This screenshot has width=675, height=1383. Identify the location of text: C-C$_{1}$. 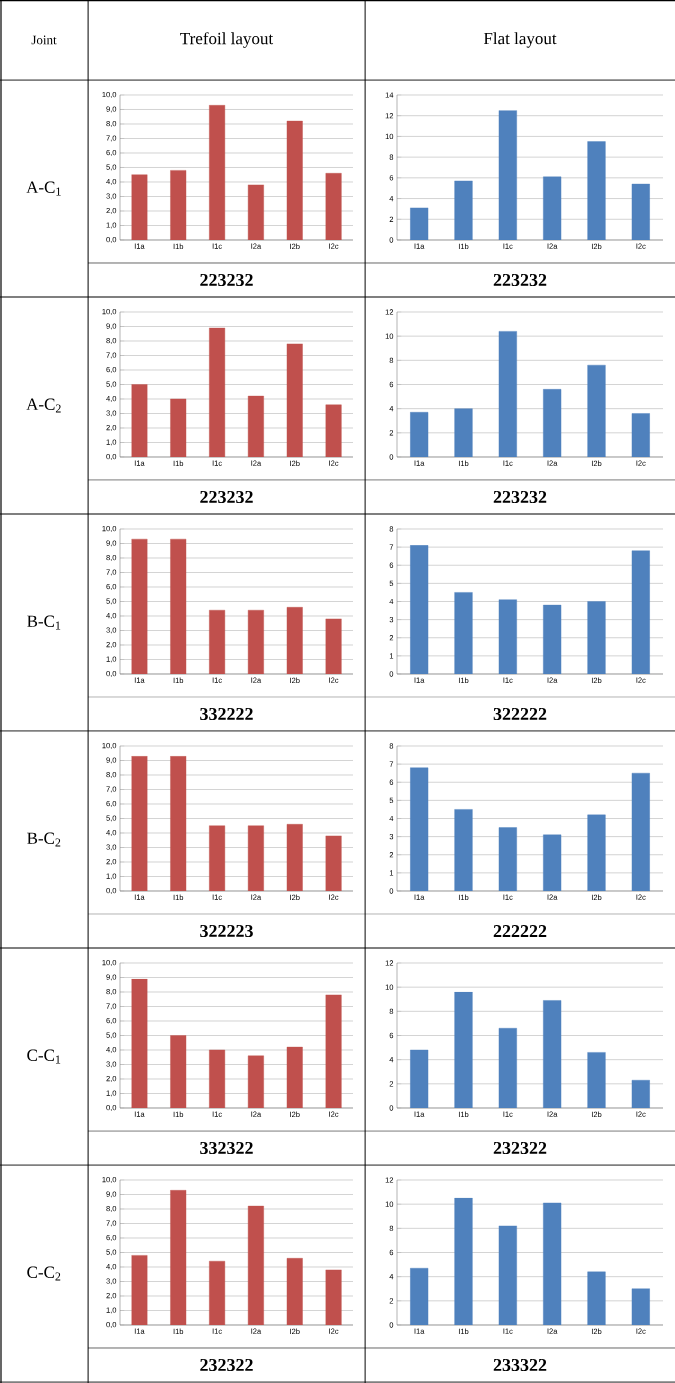
(44, 1056).